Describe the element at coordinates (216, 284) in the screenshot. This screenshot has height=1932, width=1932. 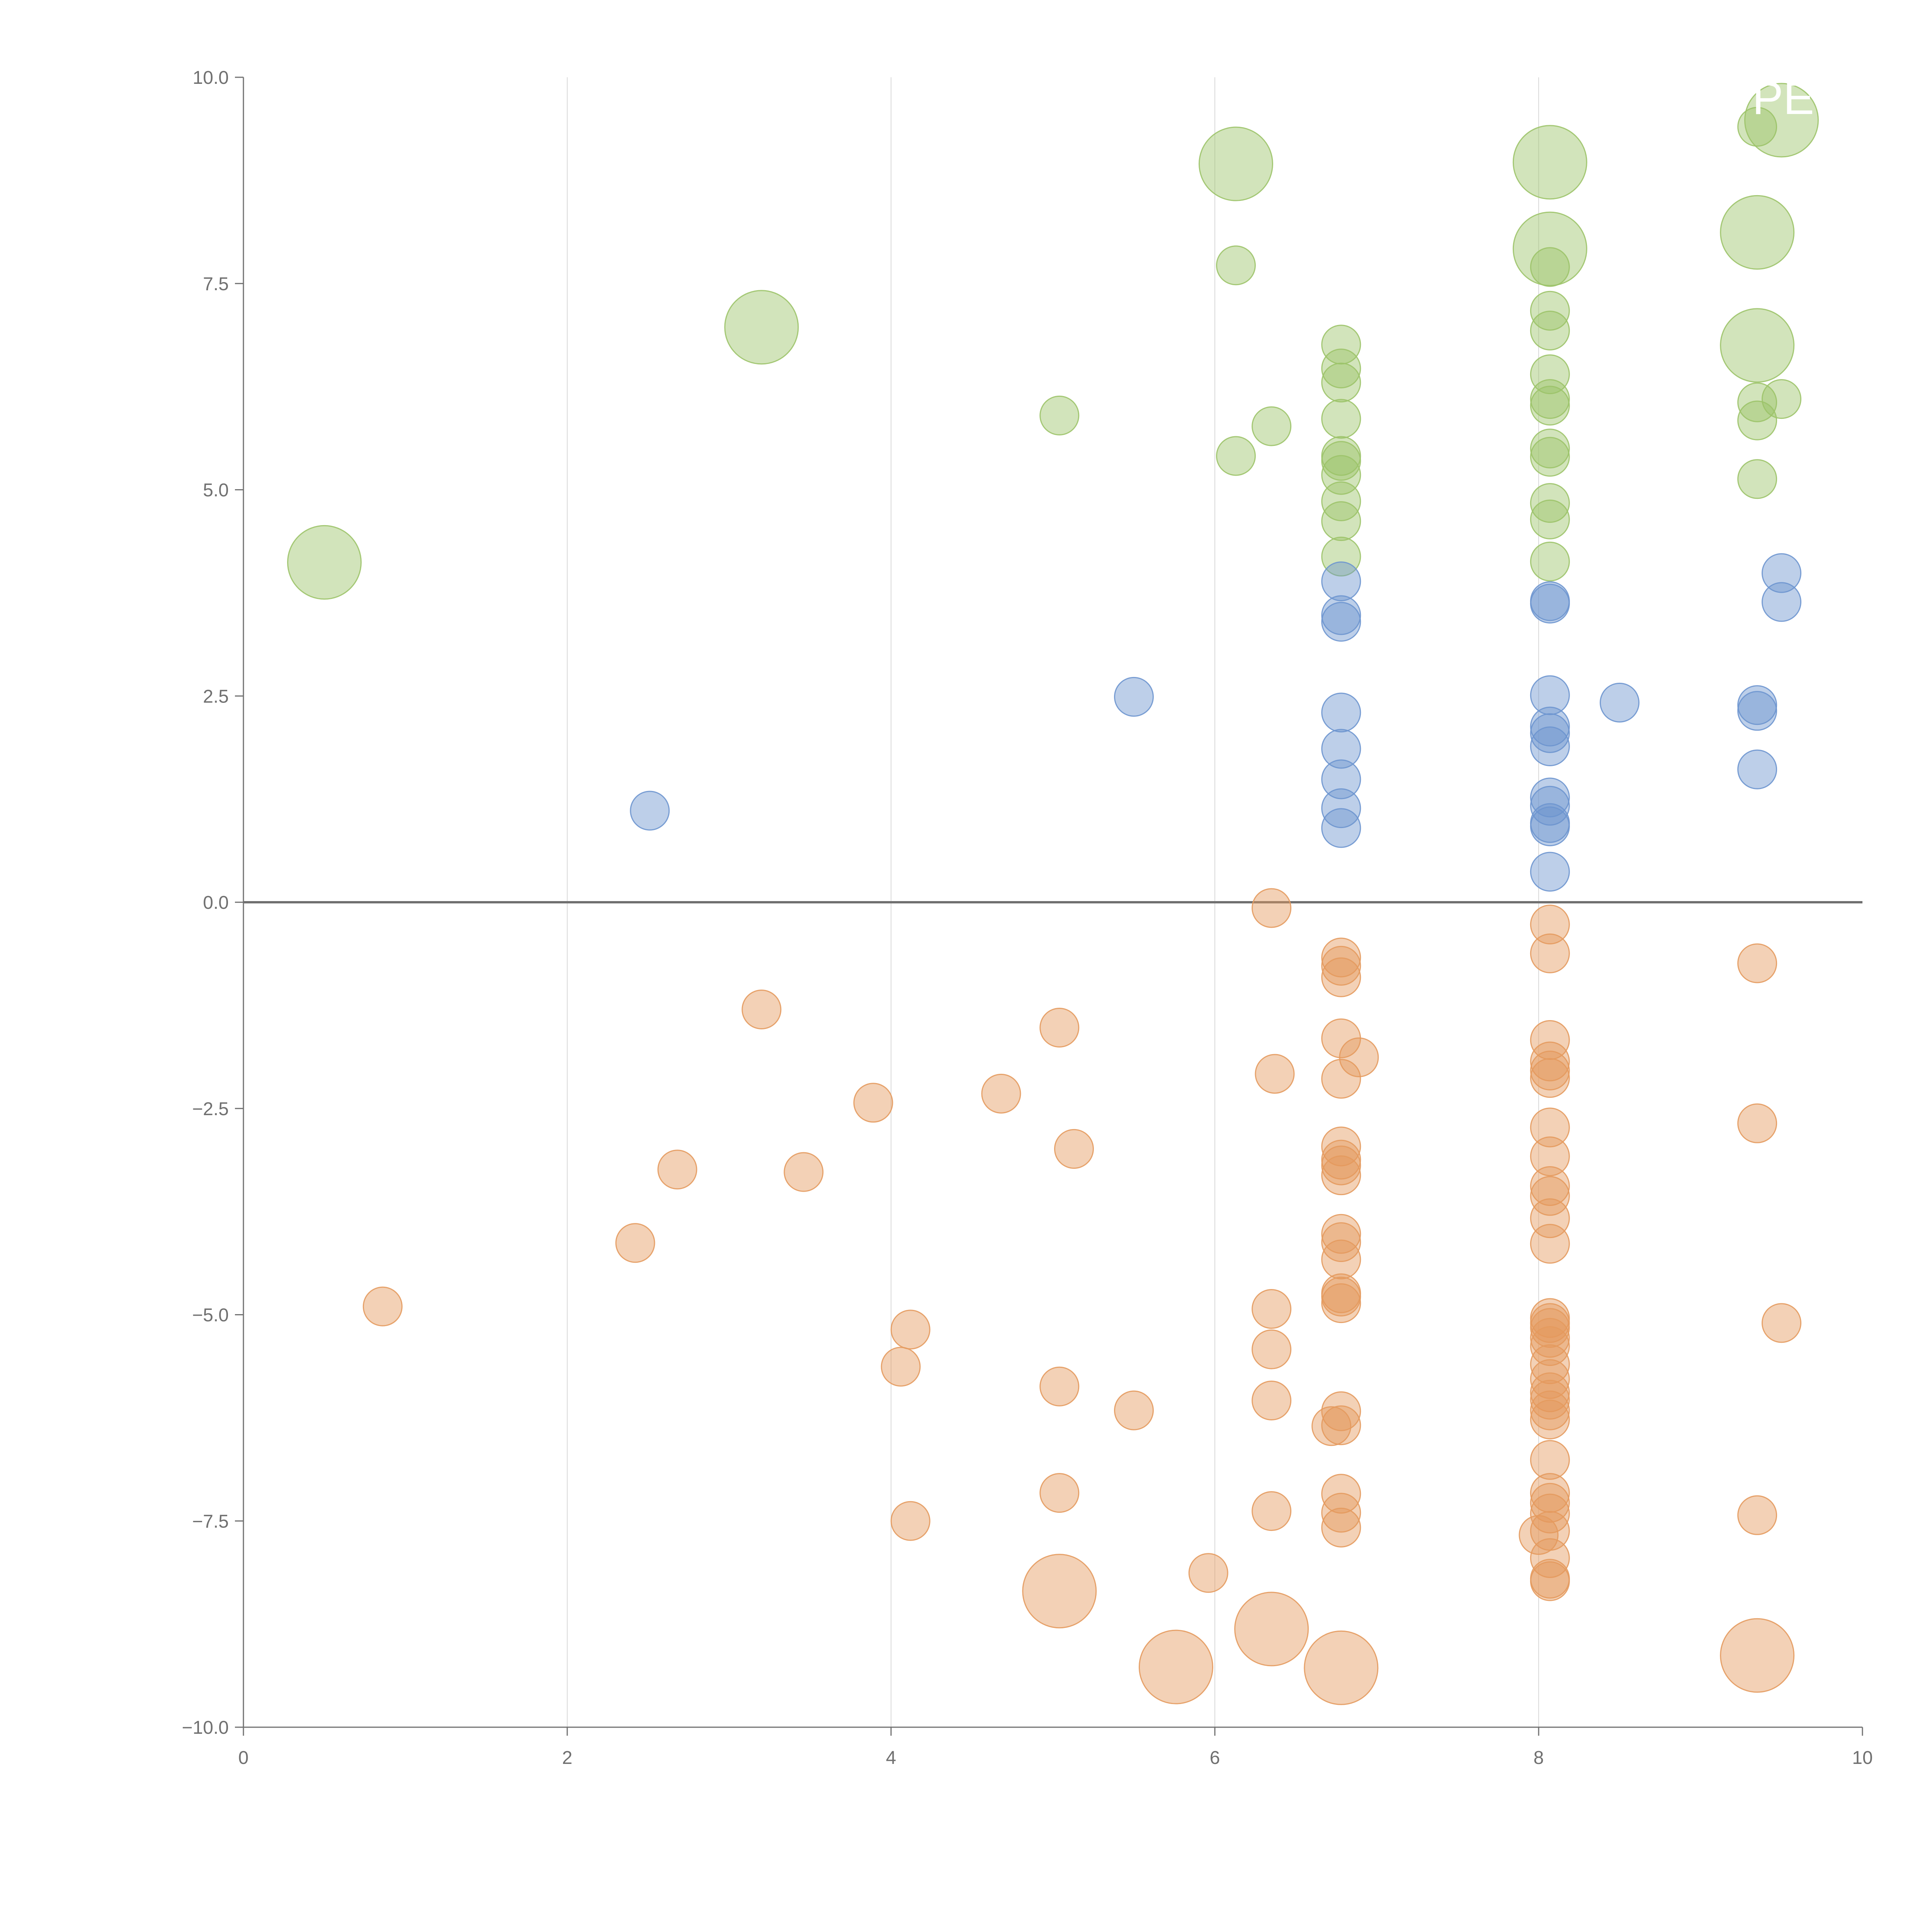
I see `y-tick-label: 7.5` at that location.